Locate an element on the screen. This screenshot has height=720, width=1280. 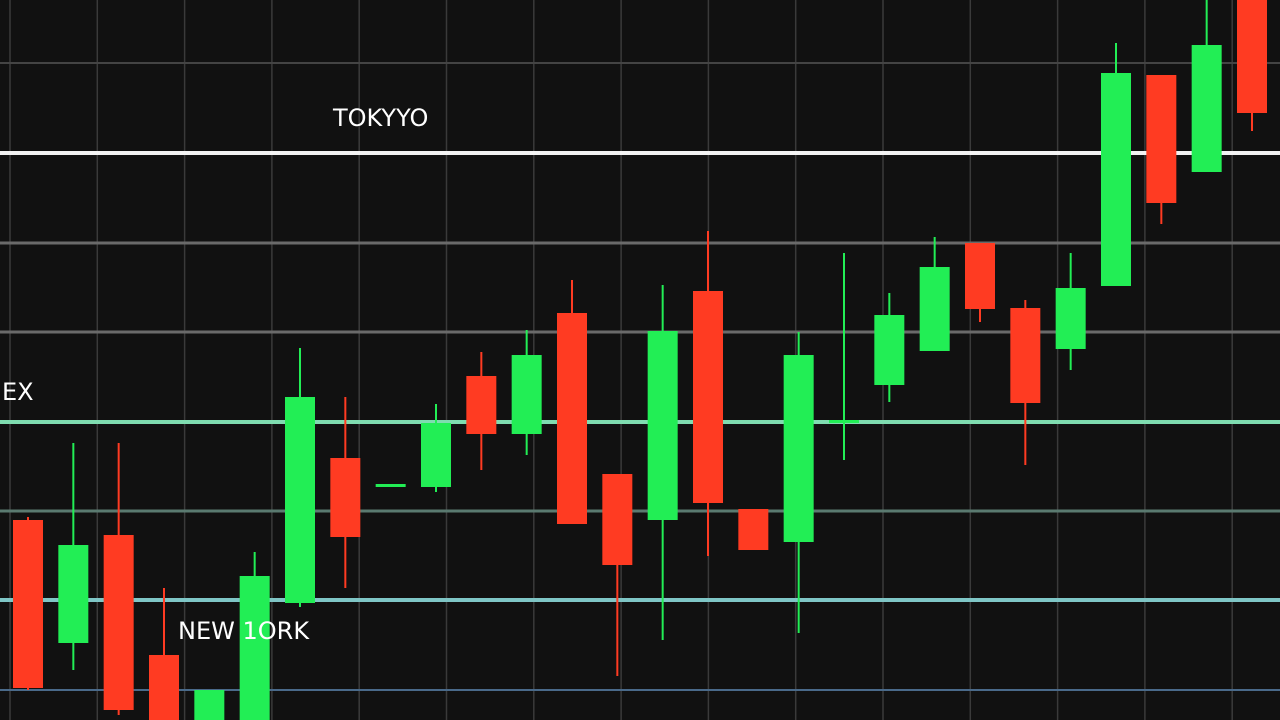
annotation: EX is located at coordinates (18, 392).